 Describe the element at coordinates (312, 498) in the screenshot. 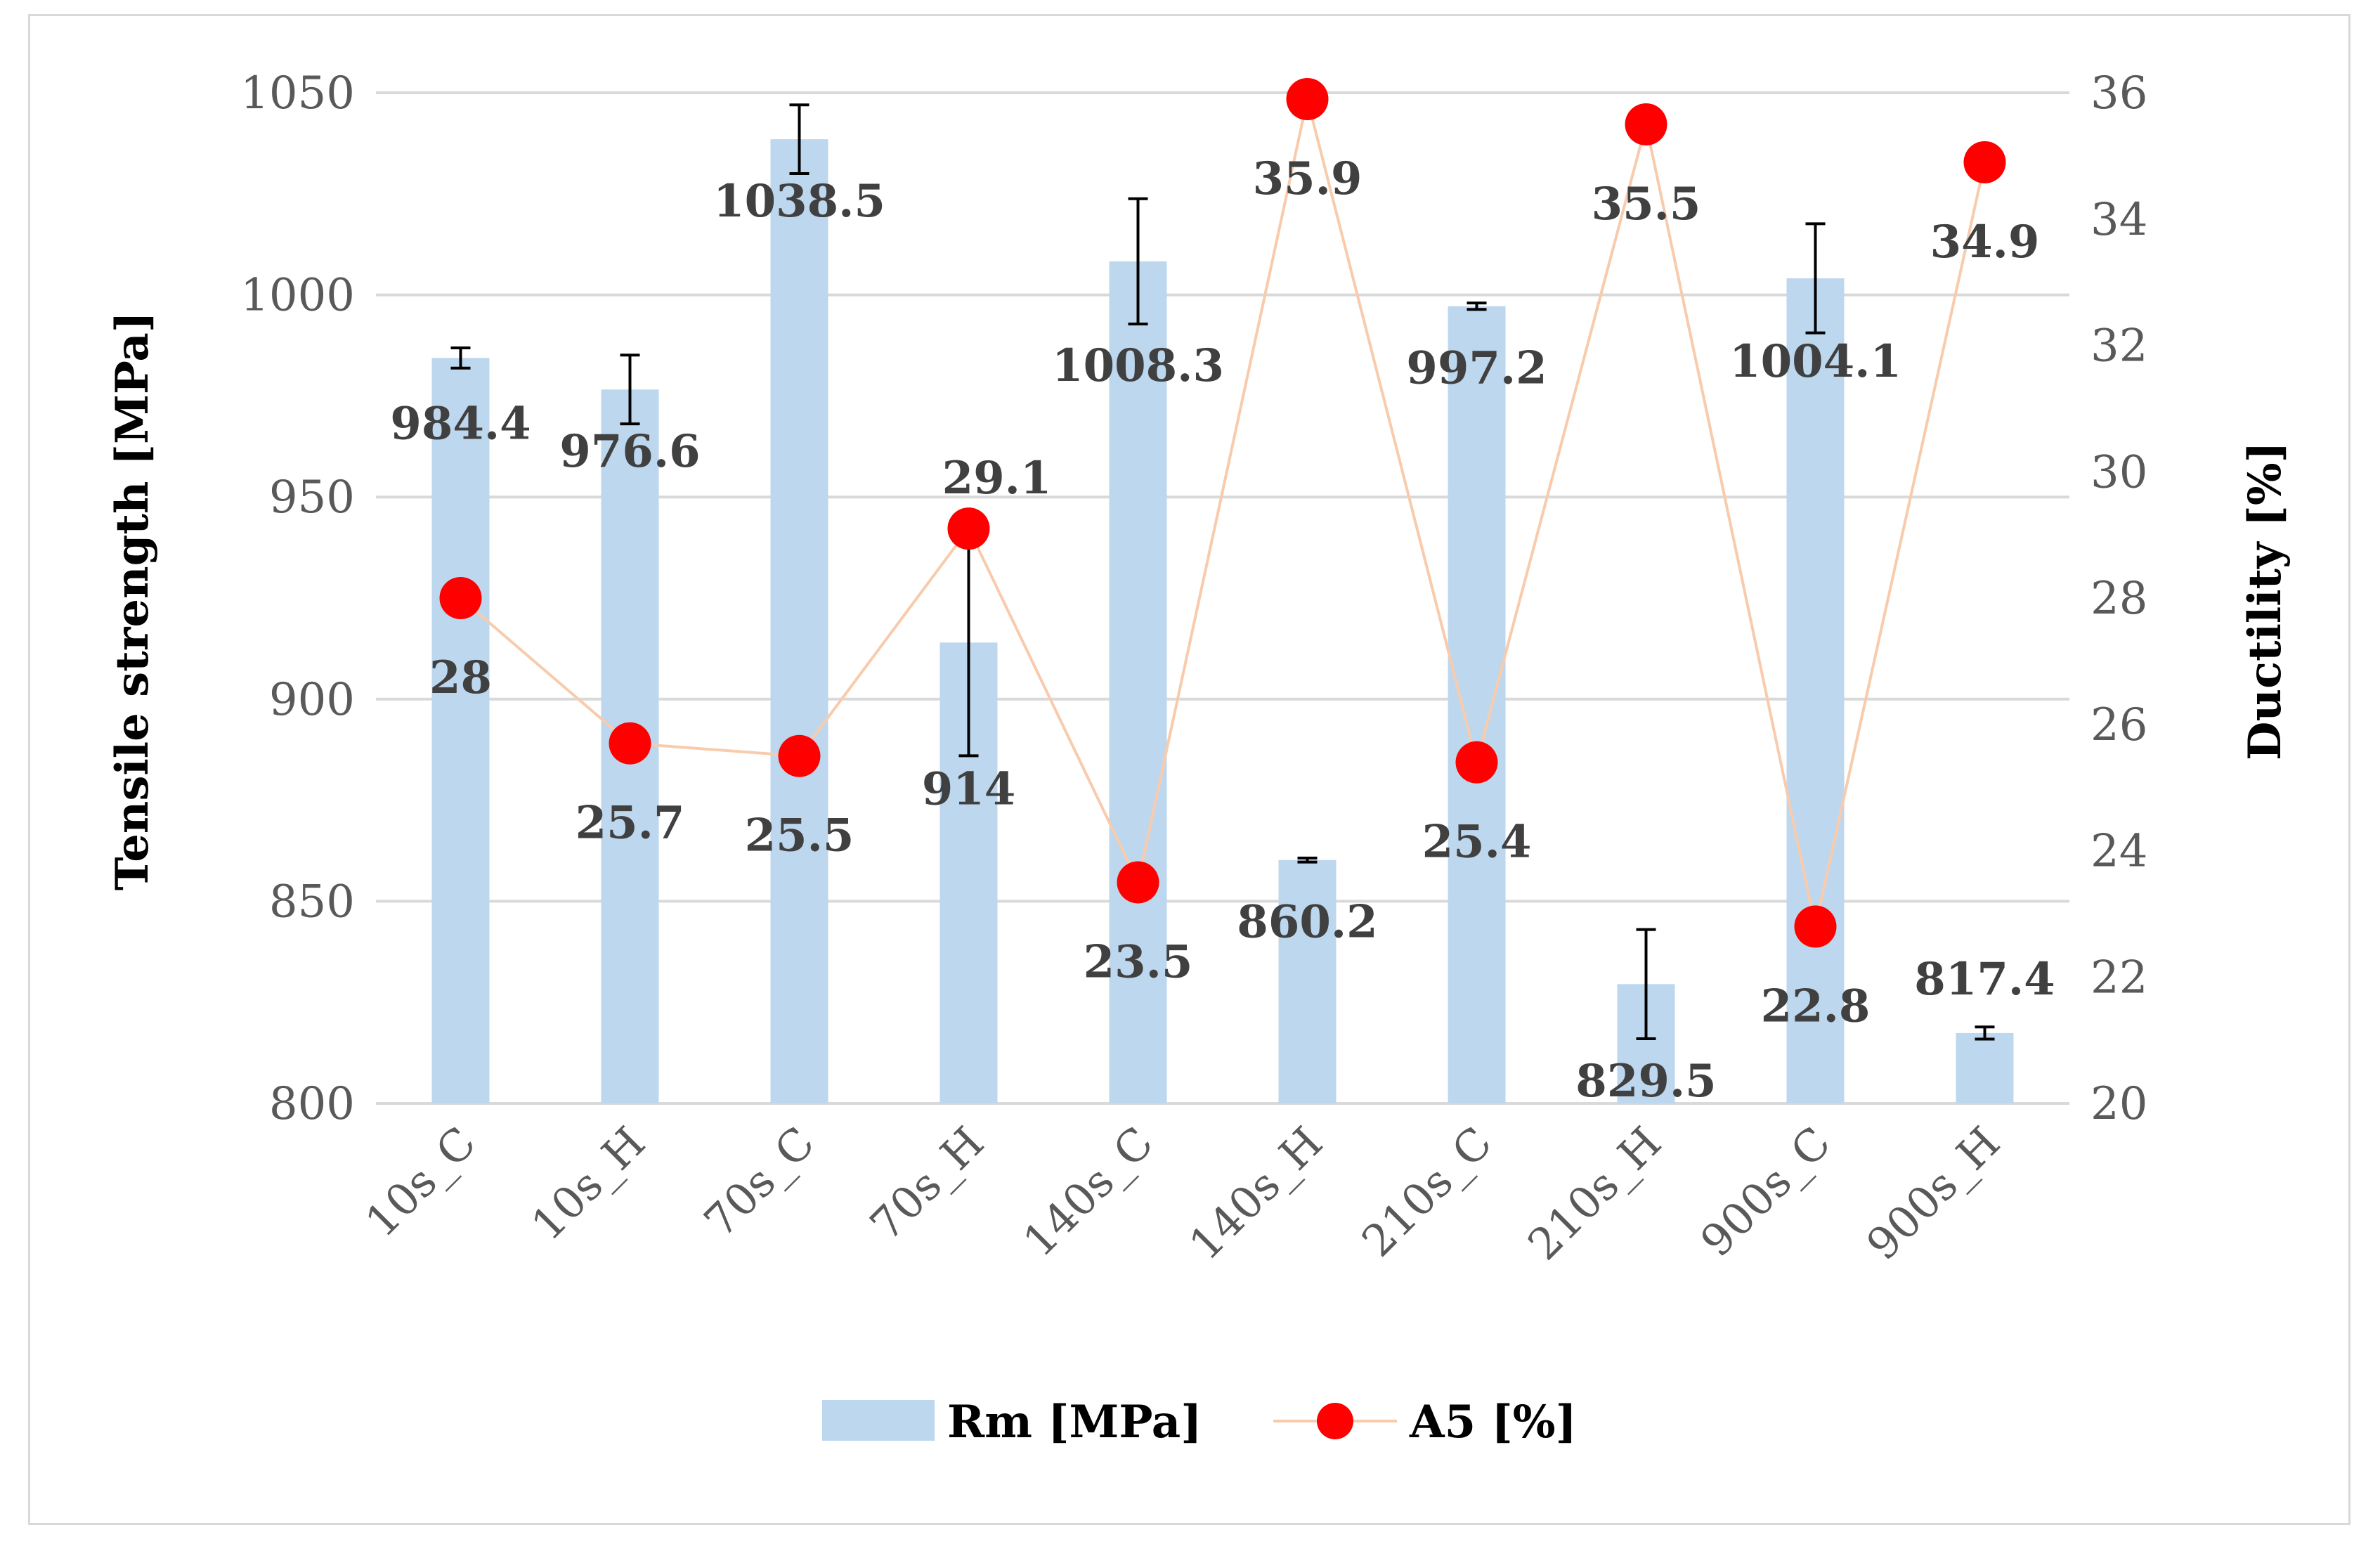

I see `left-tick-label: 950` at that location.